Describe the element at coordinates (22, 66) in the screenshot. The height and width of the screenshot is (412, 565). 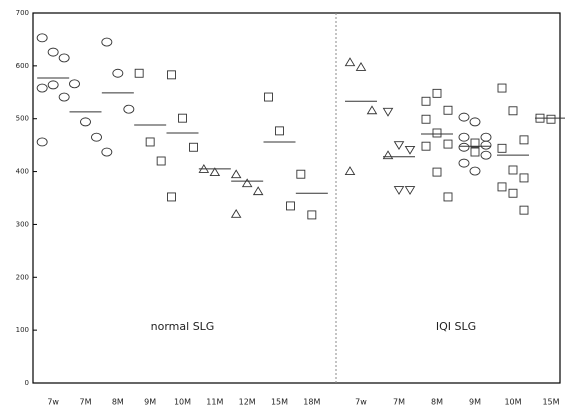
I see `y-tick-label: 600` at that location.